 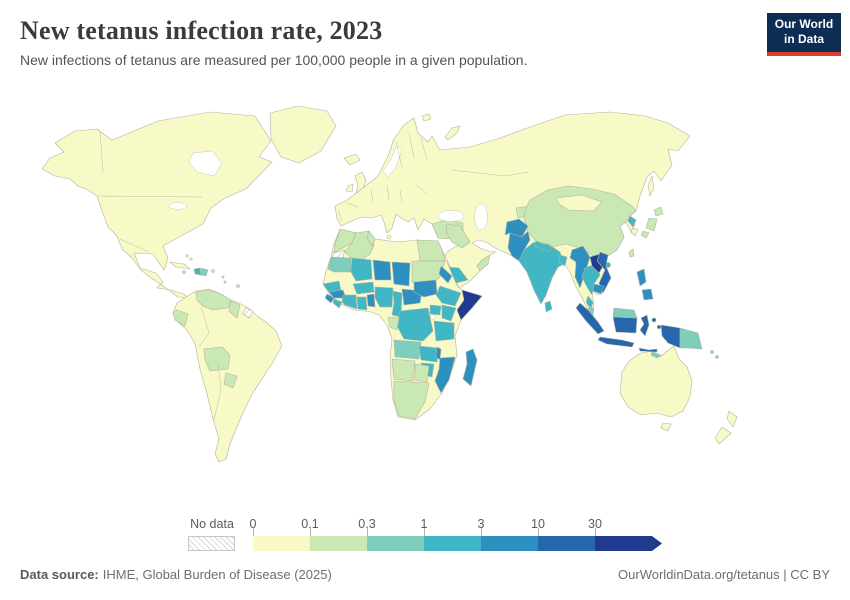 I want to click on region-tanzania, so click(x=444, y=331).